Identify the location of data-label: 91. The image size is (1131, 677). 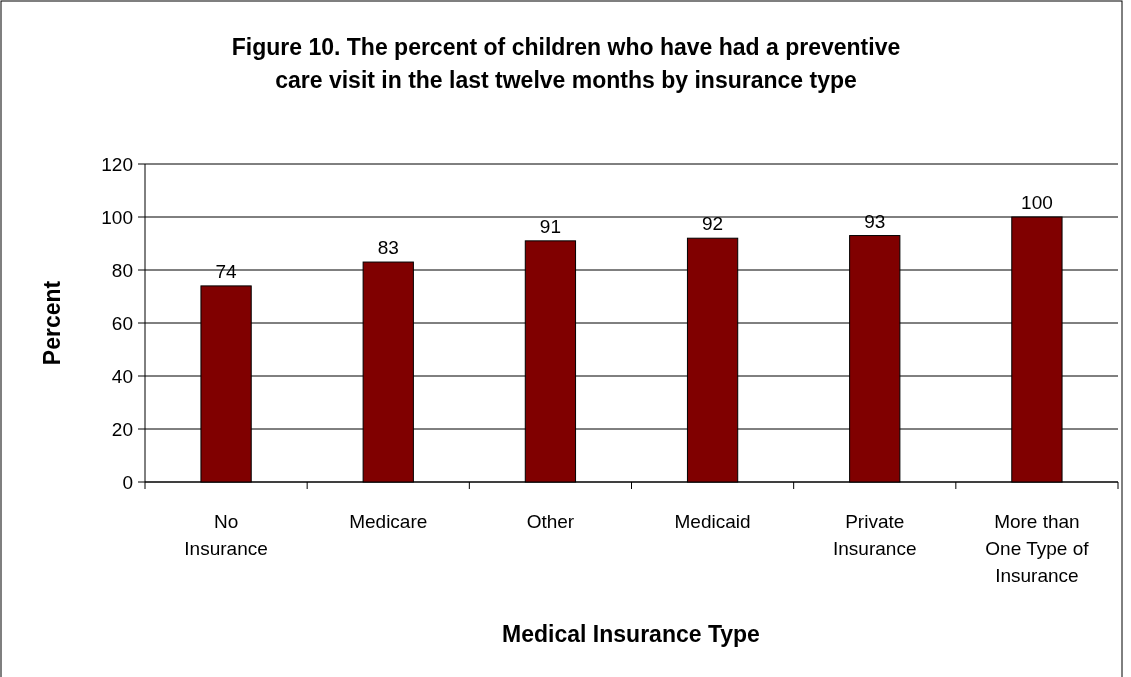
(550, 226).